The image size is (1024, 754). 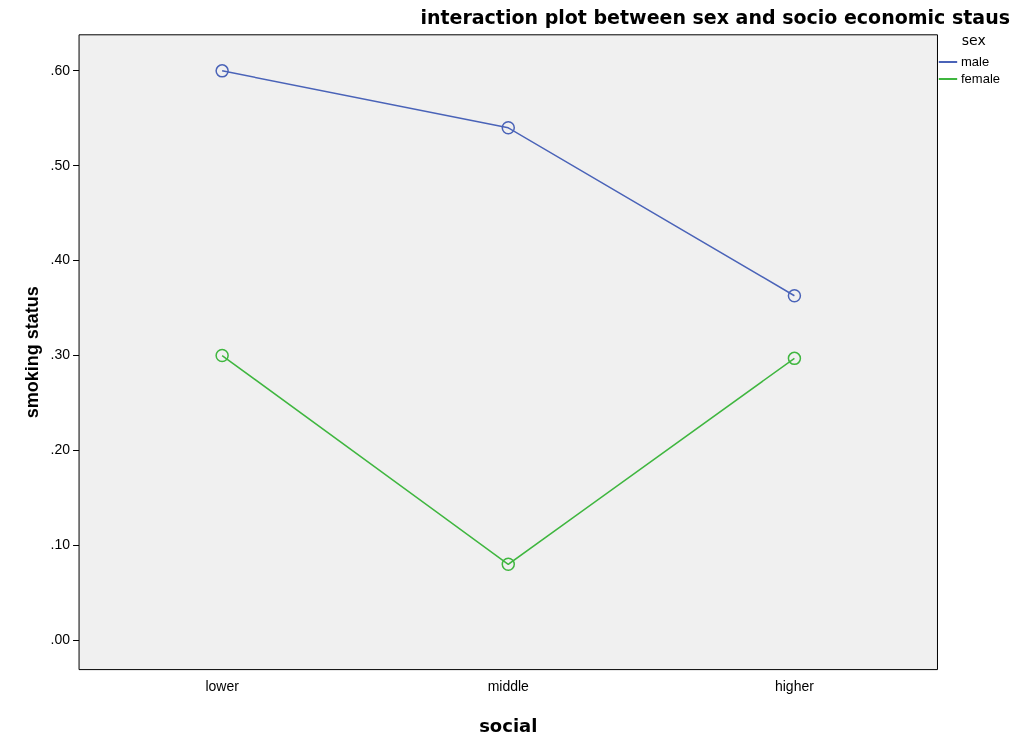 What do you see at coordinates (60, 69) in the screenshot?
I see `y-tick-label: .60` at bounding box center [60, 69].